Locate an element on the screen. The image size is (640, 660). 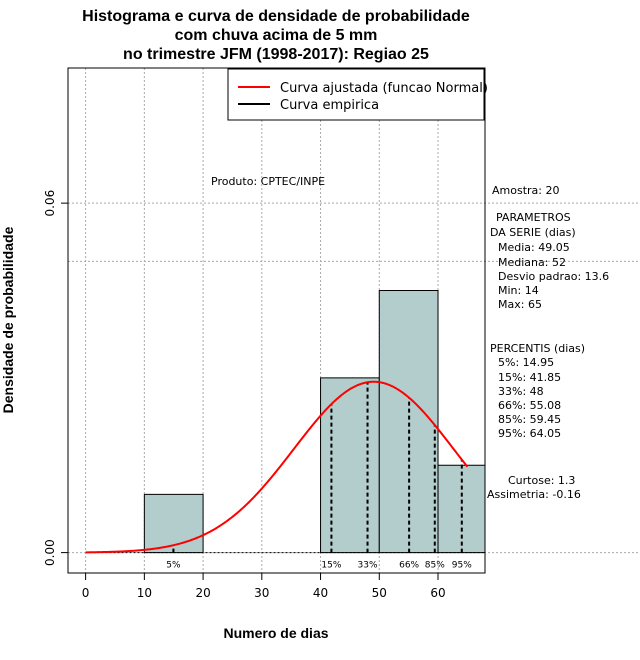
percentile-label: 66% is located at coordinates (409, 566).